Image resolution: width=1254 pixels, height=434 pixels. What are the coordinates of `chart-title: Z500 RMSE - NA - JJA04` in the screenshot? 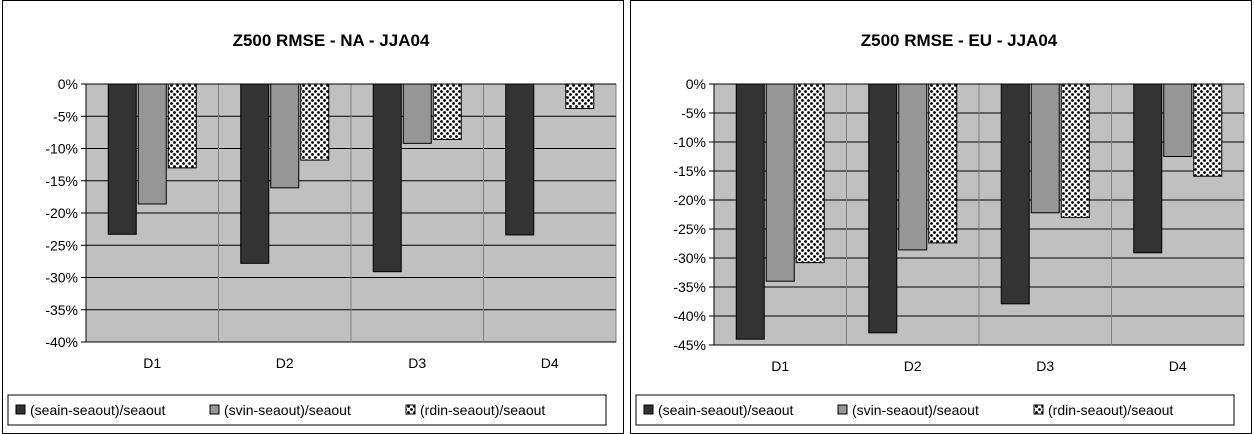 It's located at (331, 40).